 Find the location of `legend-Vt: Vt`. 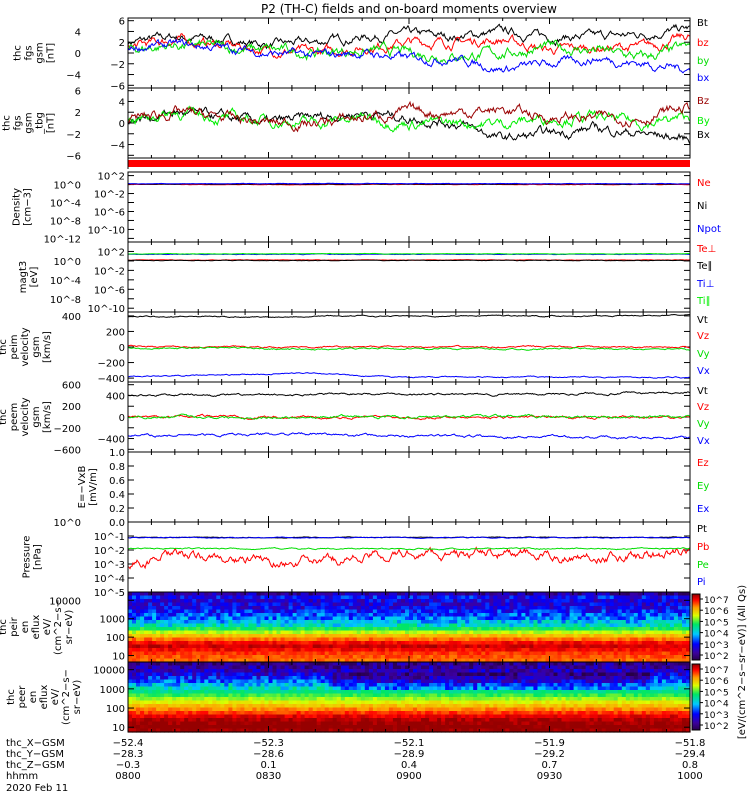

legend-Vt: Vt is located at coordinates (702, 391).